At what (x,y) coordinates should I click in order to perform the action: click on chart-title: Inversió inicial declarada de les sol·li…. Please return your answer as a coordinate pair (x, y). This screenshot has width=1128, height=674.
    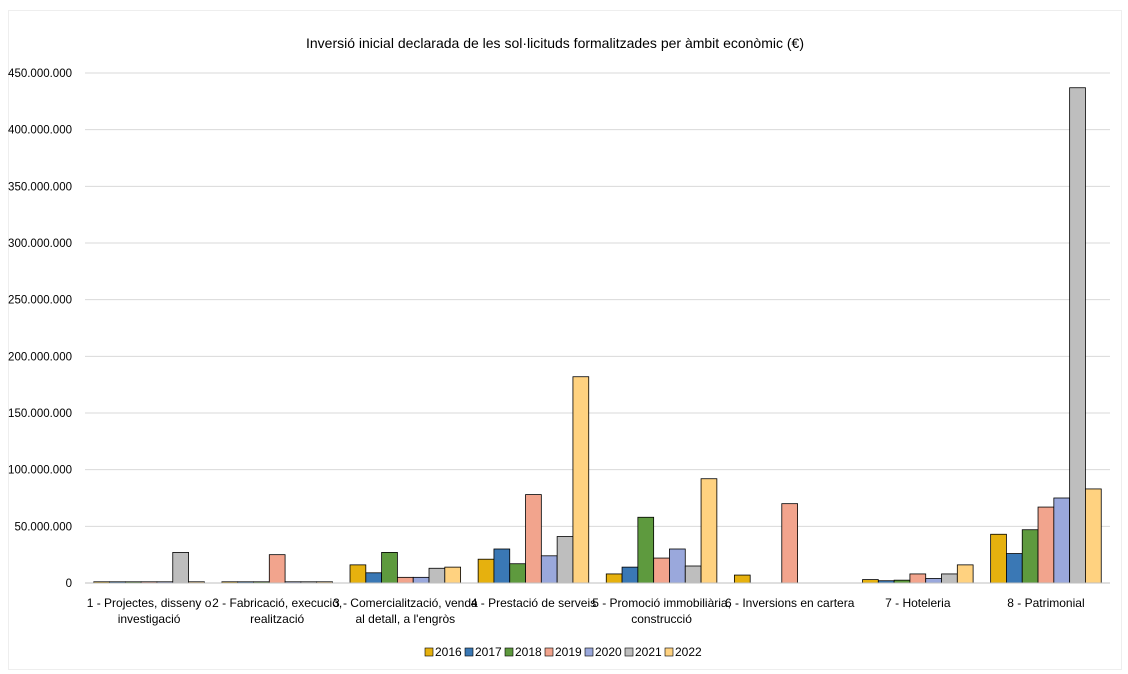
    Looking at the image, I should click on (555, 43).